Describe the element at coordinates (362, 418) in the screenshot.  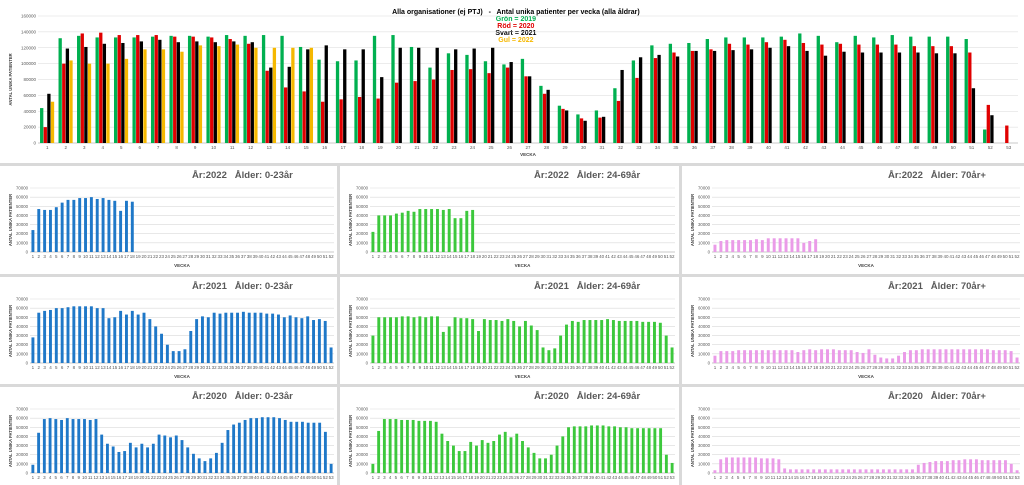
I see `y-tick-label: 60000` at that location.